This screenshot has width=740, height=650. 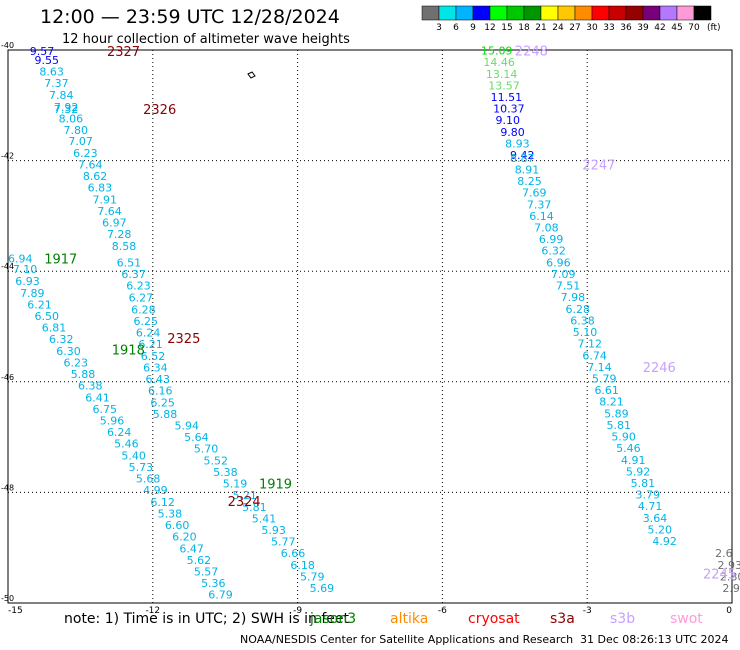 What do you see at coordinates (145, 321) in the screenshot?
I see `swh-value: 6.25` at bounding box center [145, 321].